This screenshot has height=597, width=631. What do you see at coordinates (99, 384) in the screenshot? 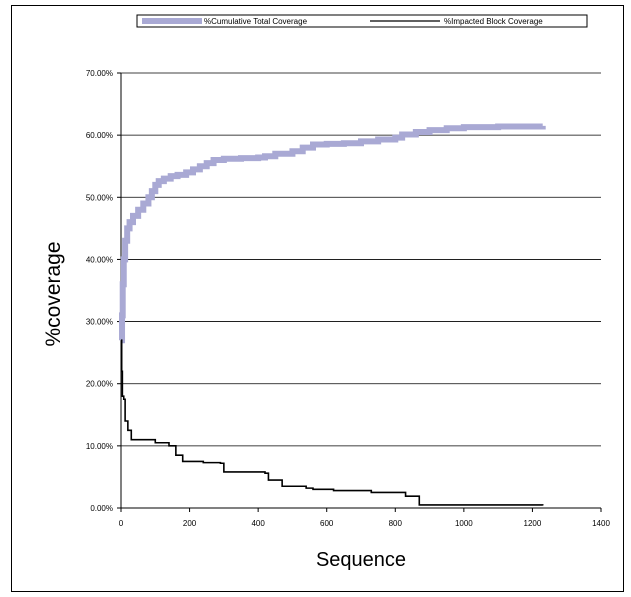
I see `y-tick-label: 20.00%` at bounding box center [99, 384].